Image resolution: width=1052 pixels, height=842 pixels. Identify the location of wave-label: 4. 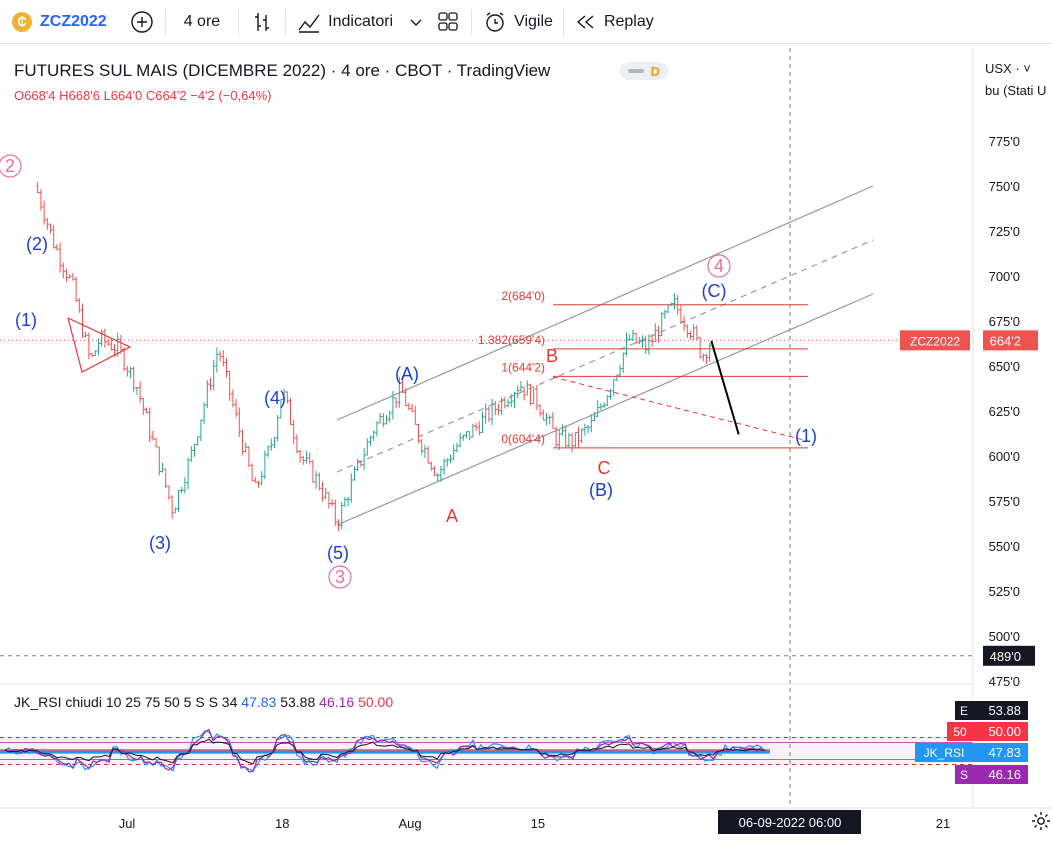
(719, 266).